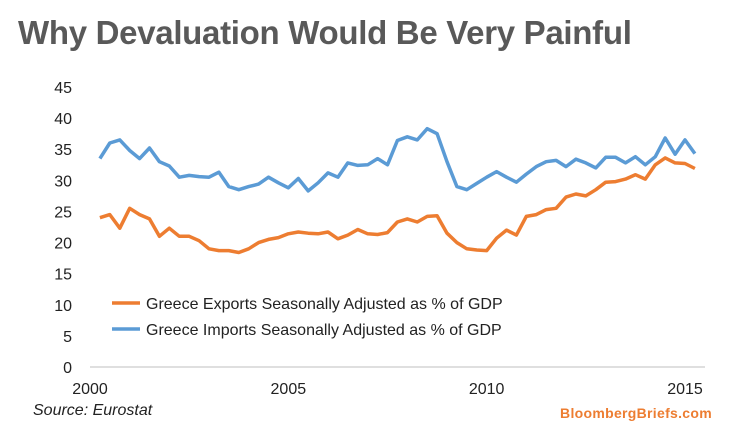  Describe the element at coordinates (325, 32) in the screenshot. I see `chart-title: Why Devaluation Would Be Very Painful` at that location.